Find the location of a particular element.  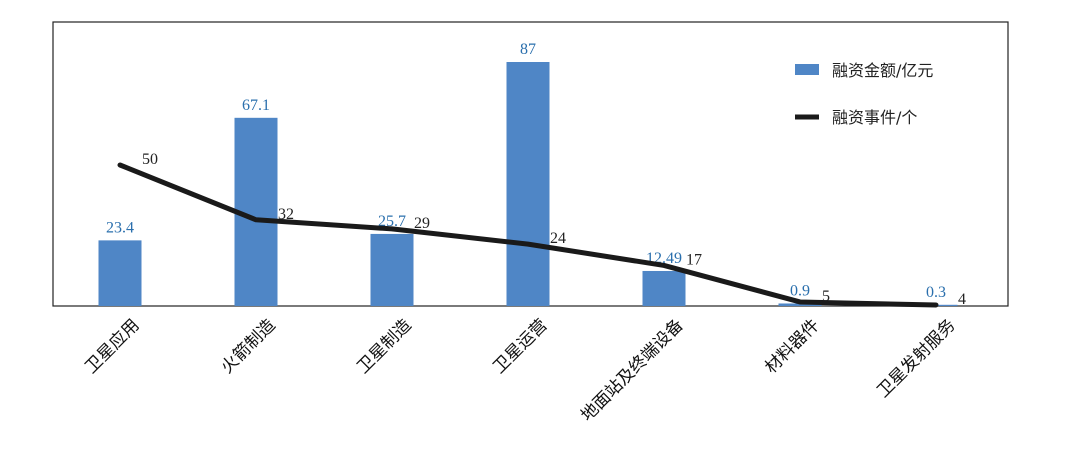

bar-value-label-0: 23.4 is located at coordinates (120, 227).